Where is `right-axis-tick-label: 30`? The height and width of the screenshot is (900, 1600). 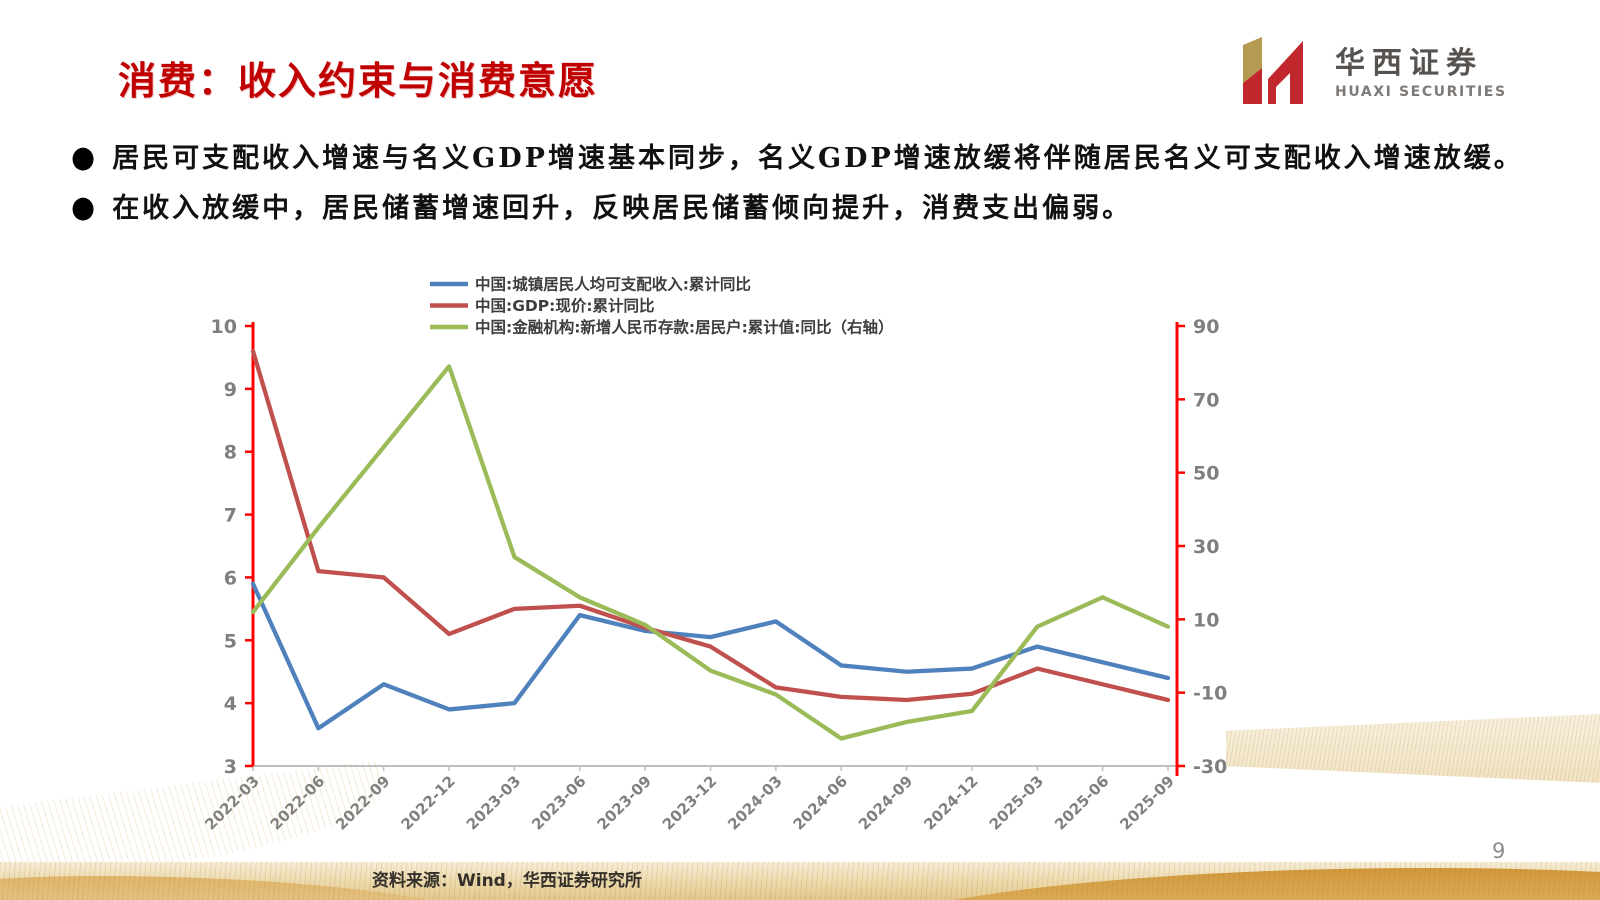 right-axis-tick-label: 30 is located at coordinates (1206, 547).